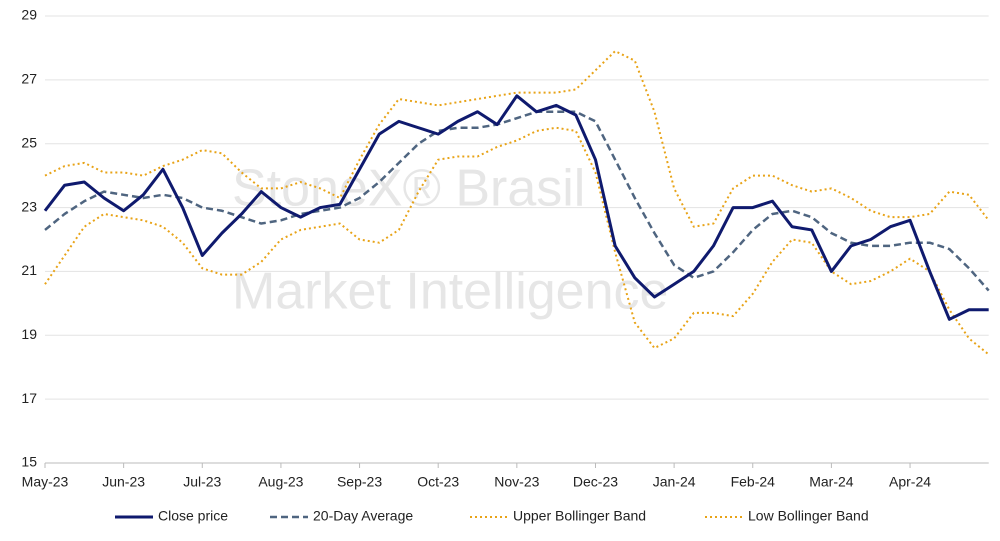 Image resolution: width=1000 pixels, height=541 pixels. What do you see at coordinates (29, 15) in the screenshot?
I see `y-tick-label: 29` at bounding box center [29, 15].